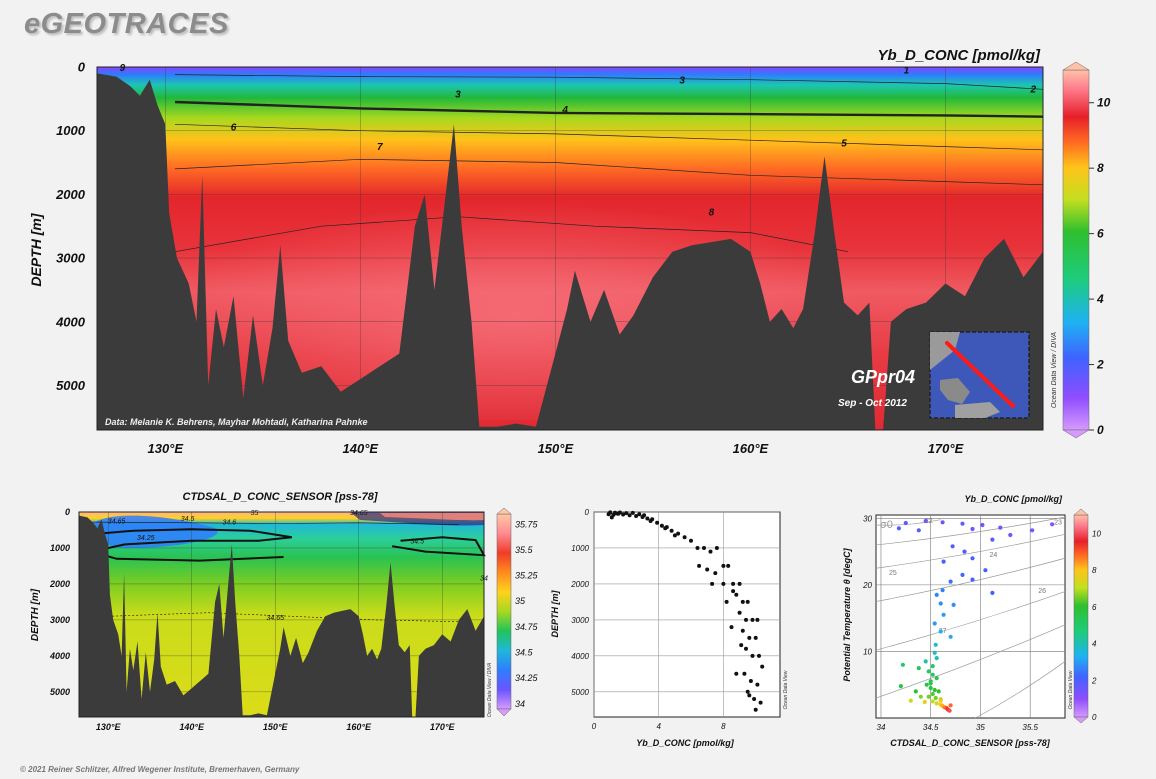 The width and height of the screenshot is (1156, 779). I want to click on salinity-surface-high, so click(432, 517).